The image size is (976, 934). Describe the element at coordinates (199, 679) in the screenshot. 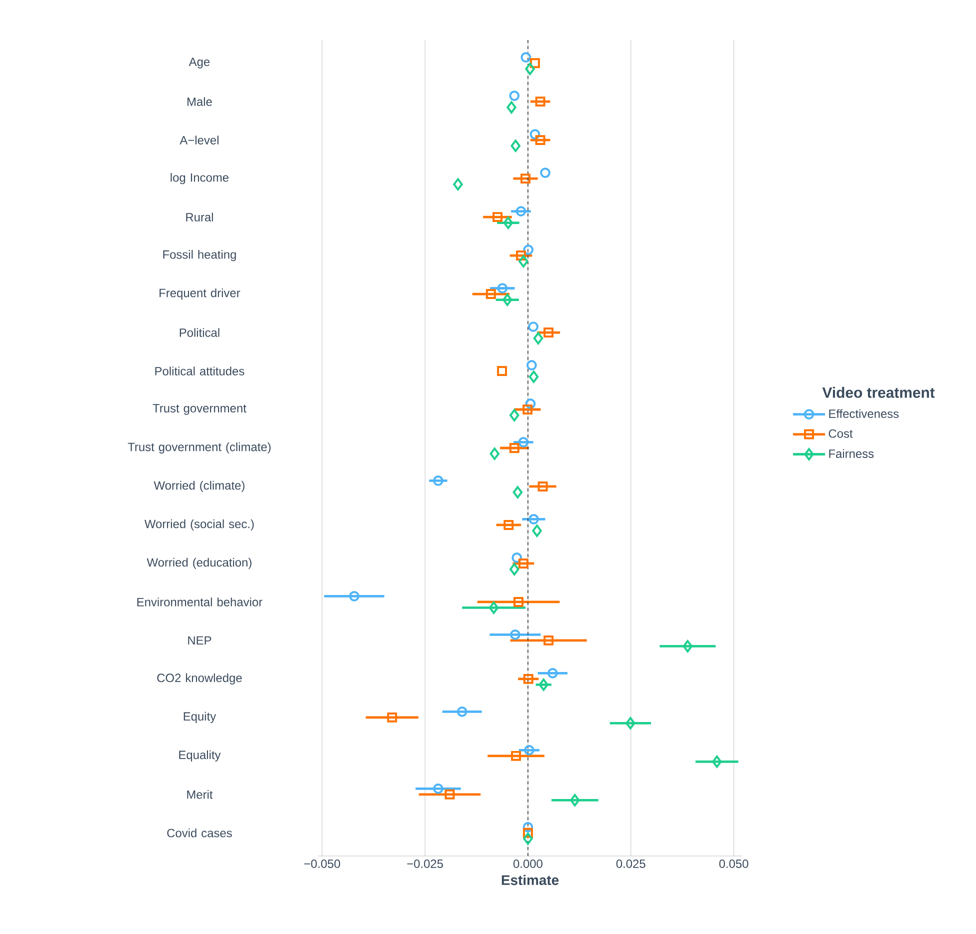

I see `y-tick-label: CO2 knowledge` at that location.